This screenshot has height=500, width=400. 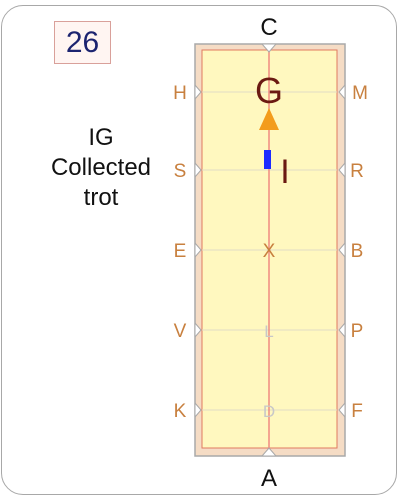 I want to click on letter-m: M, so click(x=360, y=93).